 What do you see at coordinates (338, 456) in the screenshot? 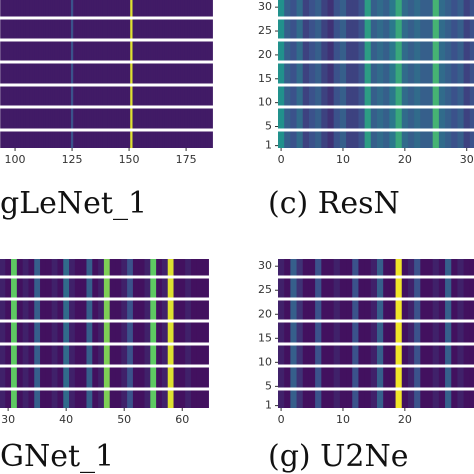
I see `panel-caption: (g) U2Ne` at bounding box center [338, 456].